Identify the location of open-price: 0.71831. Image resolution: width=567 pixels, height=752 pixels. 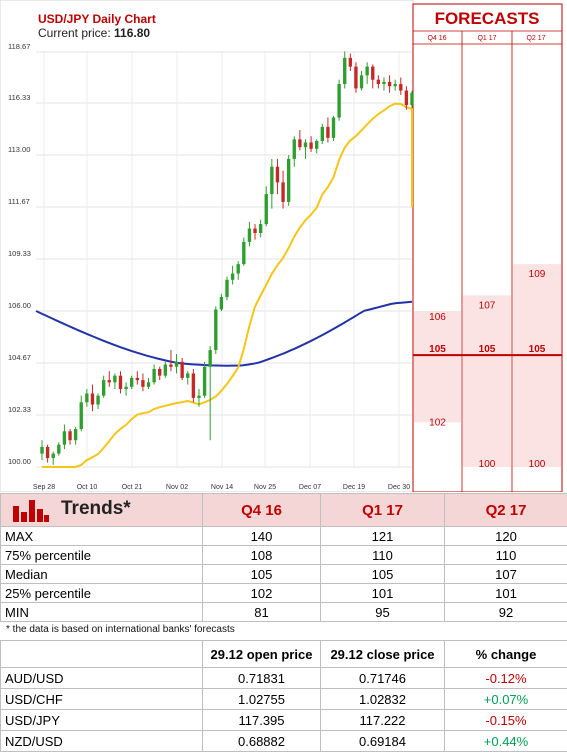
(262, 678).